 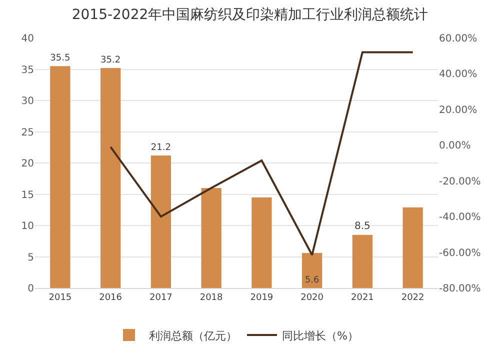 I want to click on x-tick-label: 2016, so click(x=110, y=297).